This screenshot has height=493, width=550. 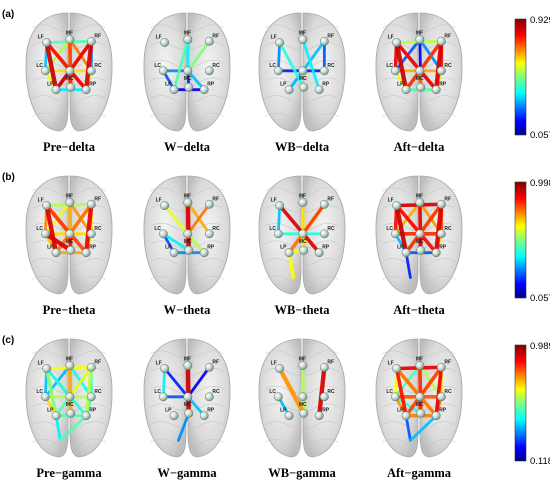 What do you see at coordinates (302, 473) in the screenshot?
I see `brain-caption: WB−gamma` at bounding box center [302, 473].